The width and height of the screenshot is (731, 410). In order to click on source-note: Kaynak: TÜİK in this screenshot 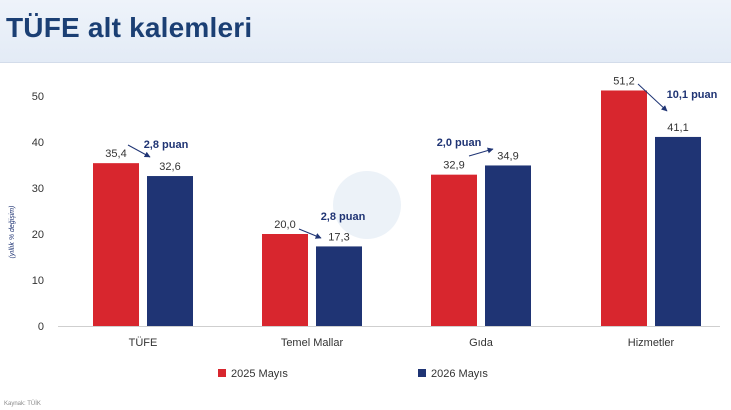, I will do `click(22, 404)`.